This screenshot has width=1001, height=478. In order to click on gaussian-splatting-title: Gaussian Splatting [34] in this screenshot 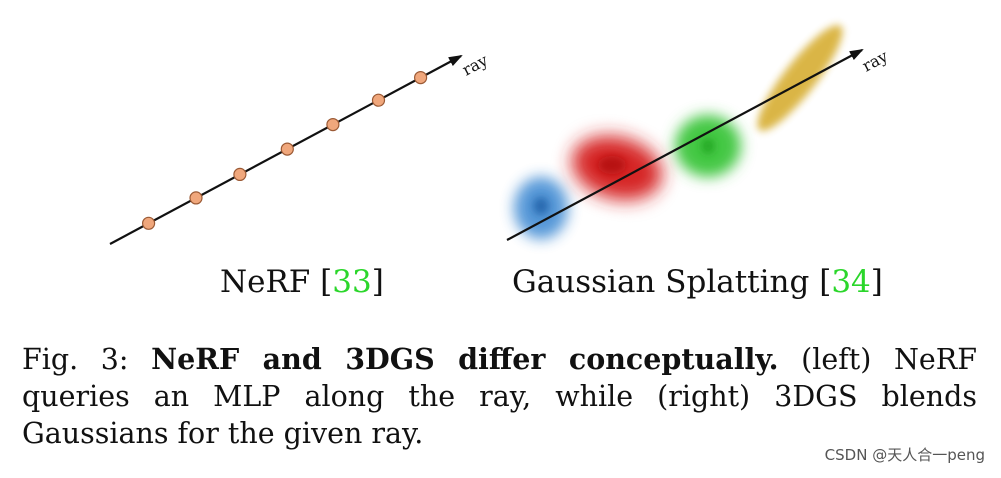, I will do `click(697, 282)`.